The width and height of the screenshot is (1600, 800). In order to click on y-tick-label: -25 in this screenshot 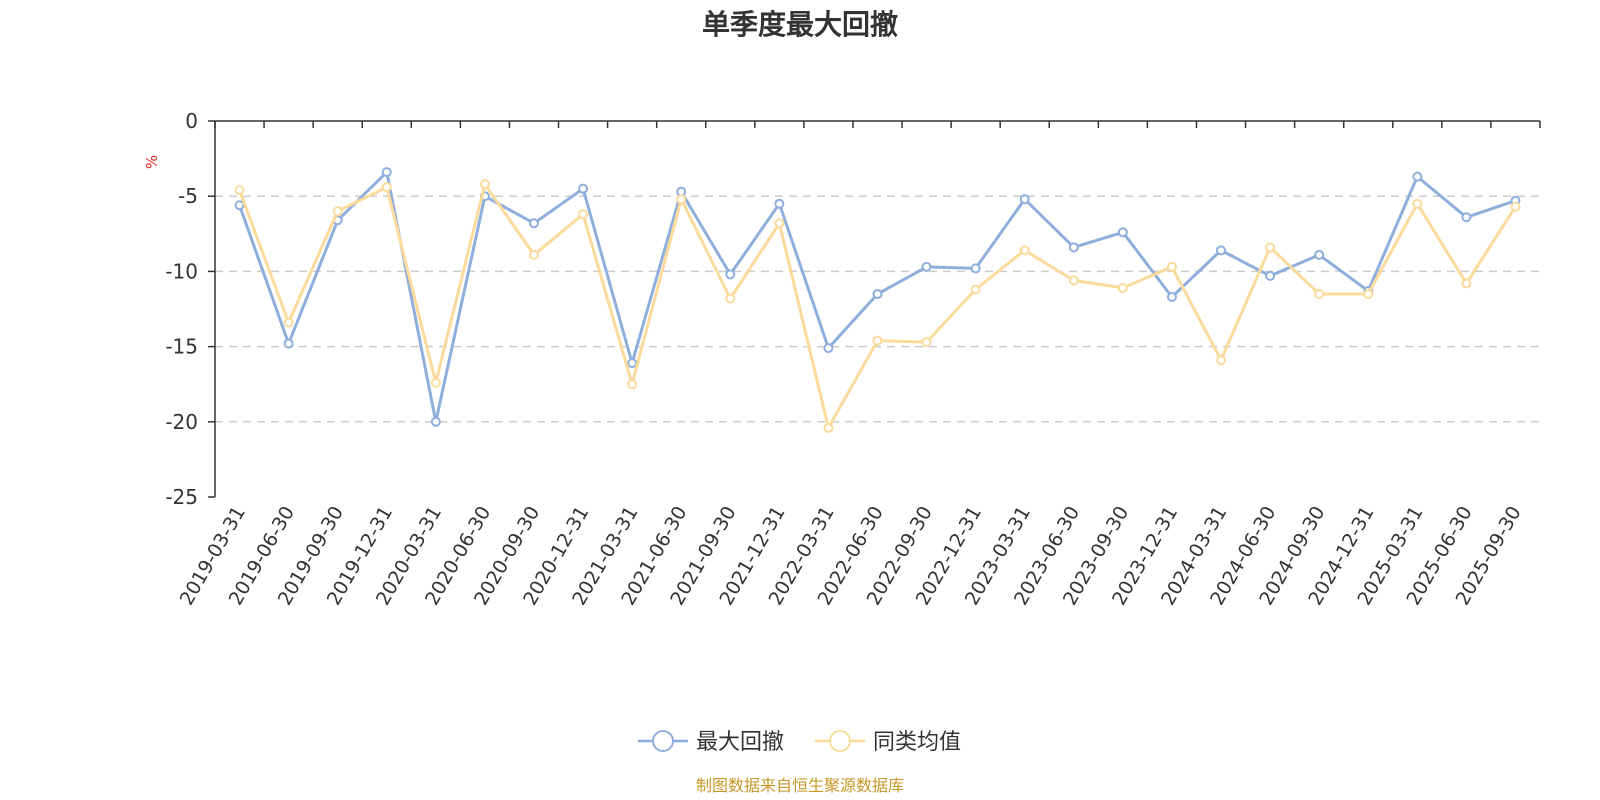, I will do `click(181, 497)`.